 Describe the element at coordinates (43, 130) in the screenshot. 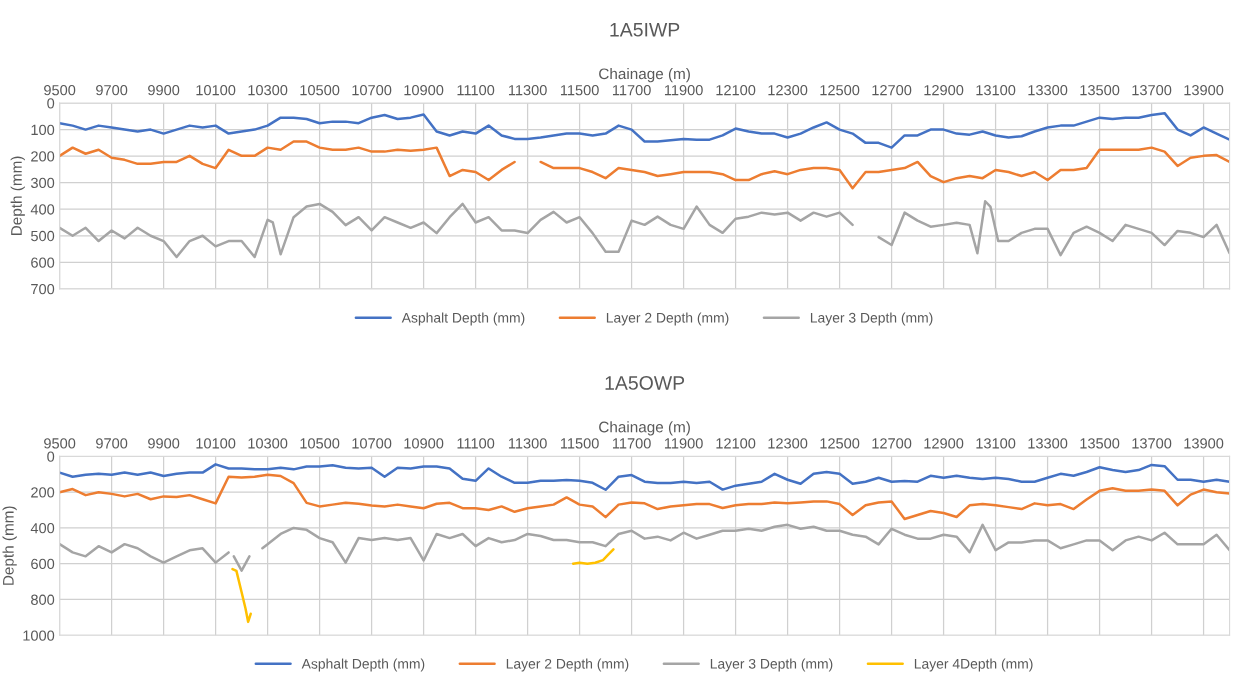

I see `y-tick-label: 100` at that location.